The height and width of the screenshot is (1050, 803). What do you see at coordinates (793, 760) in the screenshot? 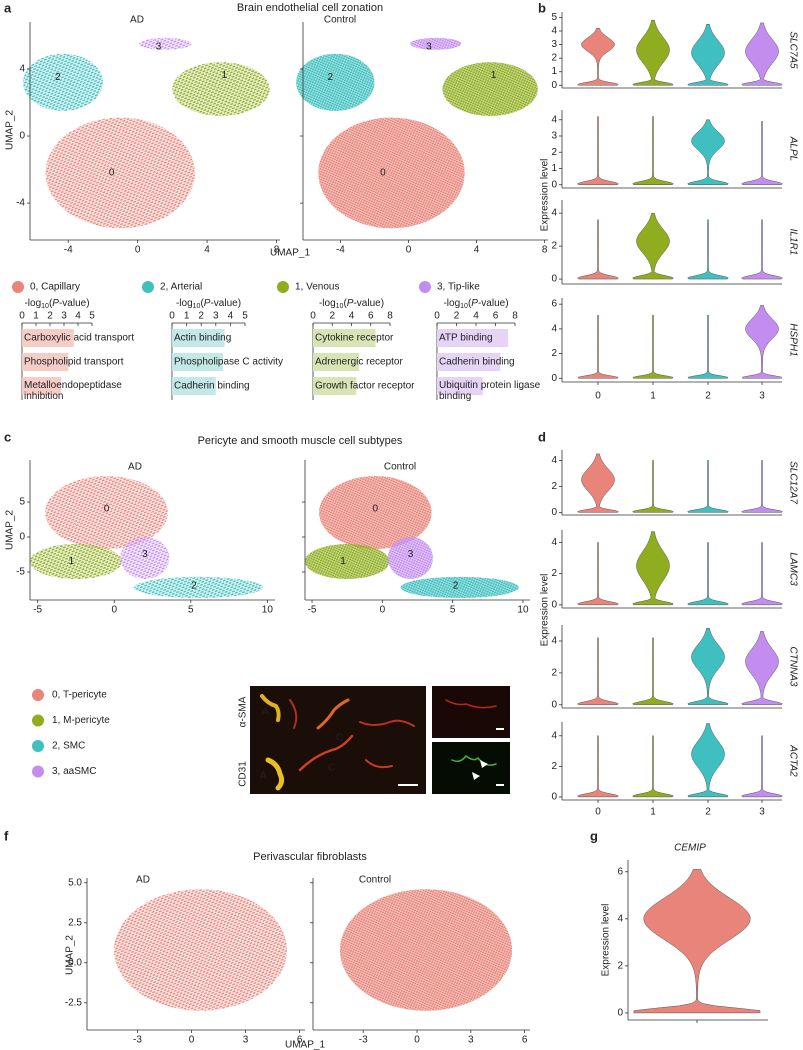
I see `gene-label: ACTA2` at bounding box center [793, 760].